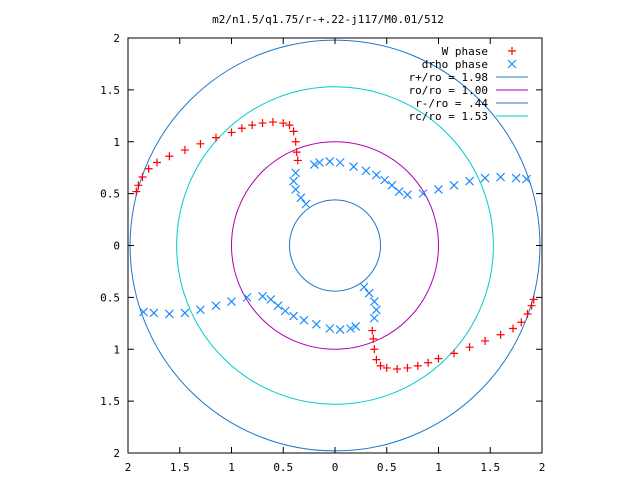 This screenshot has height=480, width=640. I want to click on legend-label-6: rc/ro = 1.53, so click(448, 116).